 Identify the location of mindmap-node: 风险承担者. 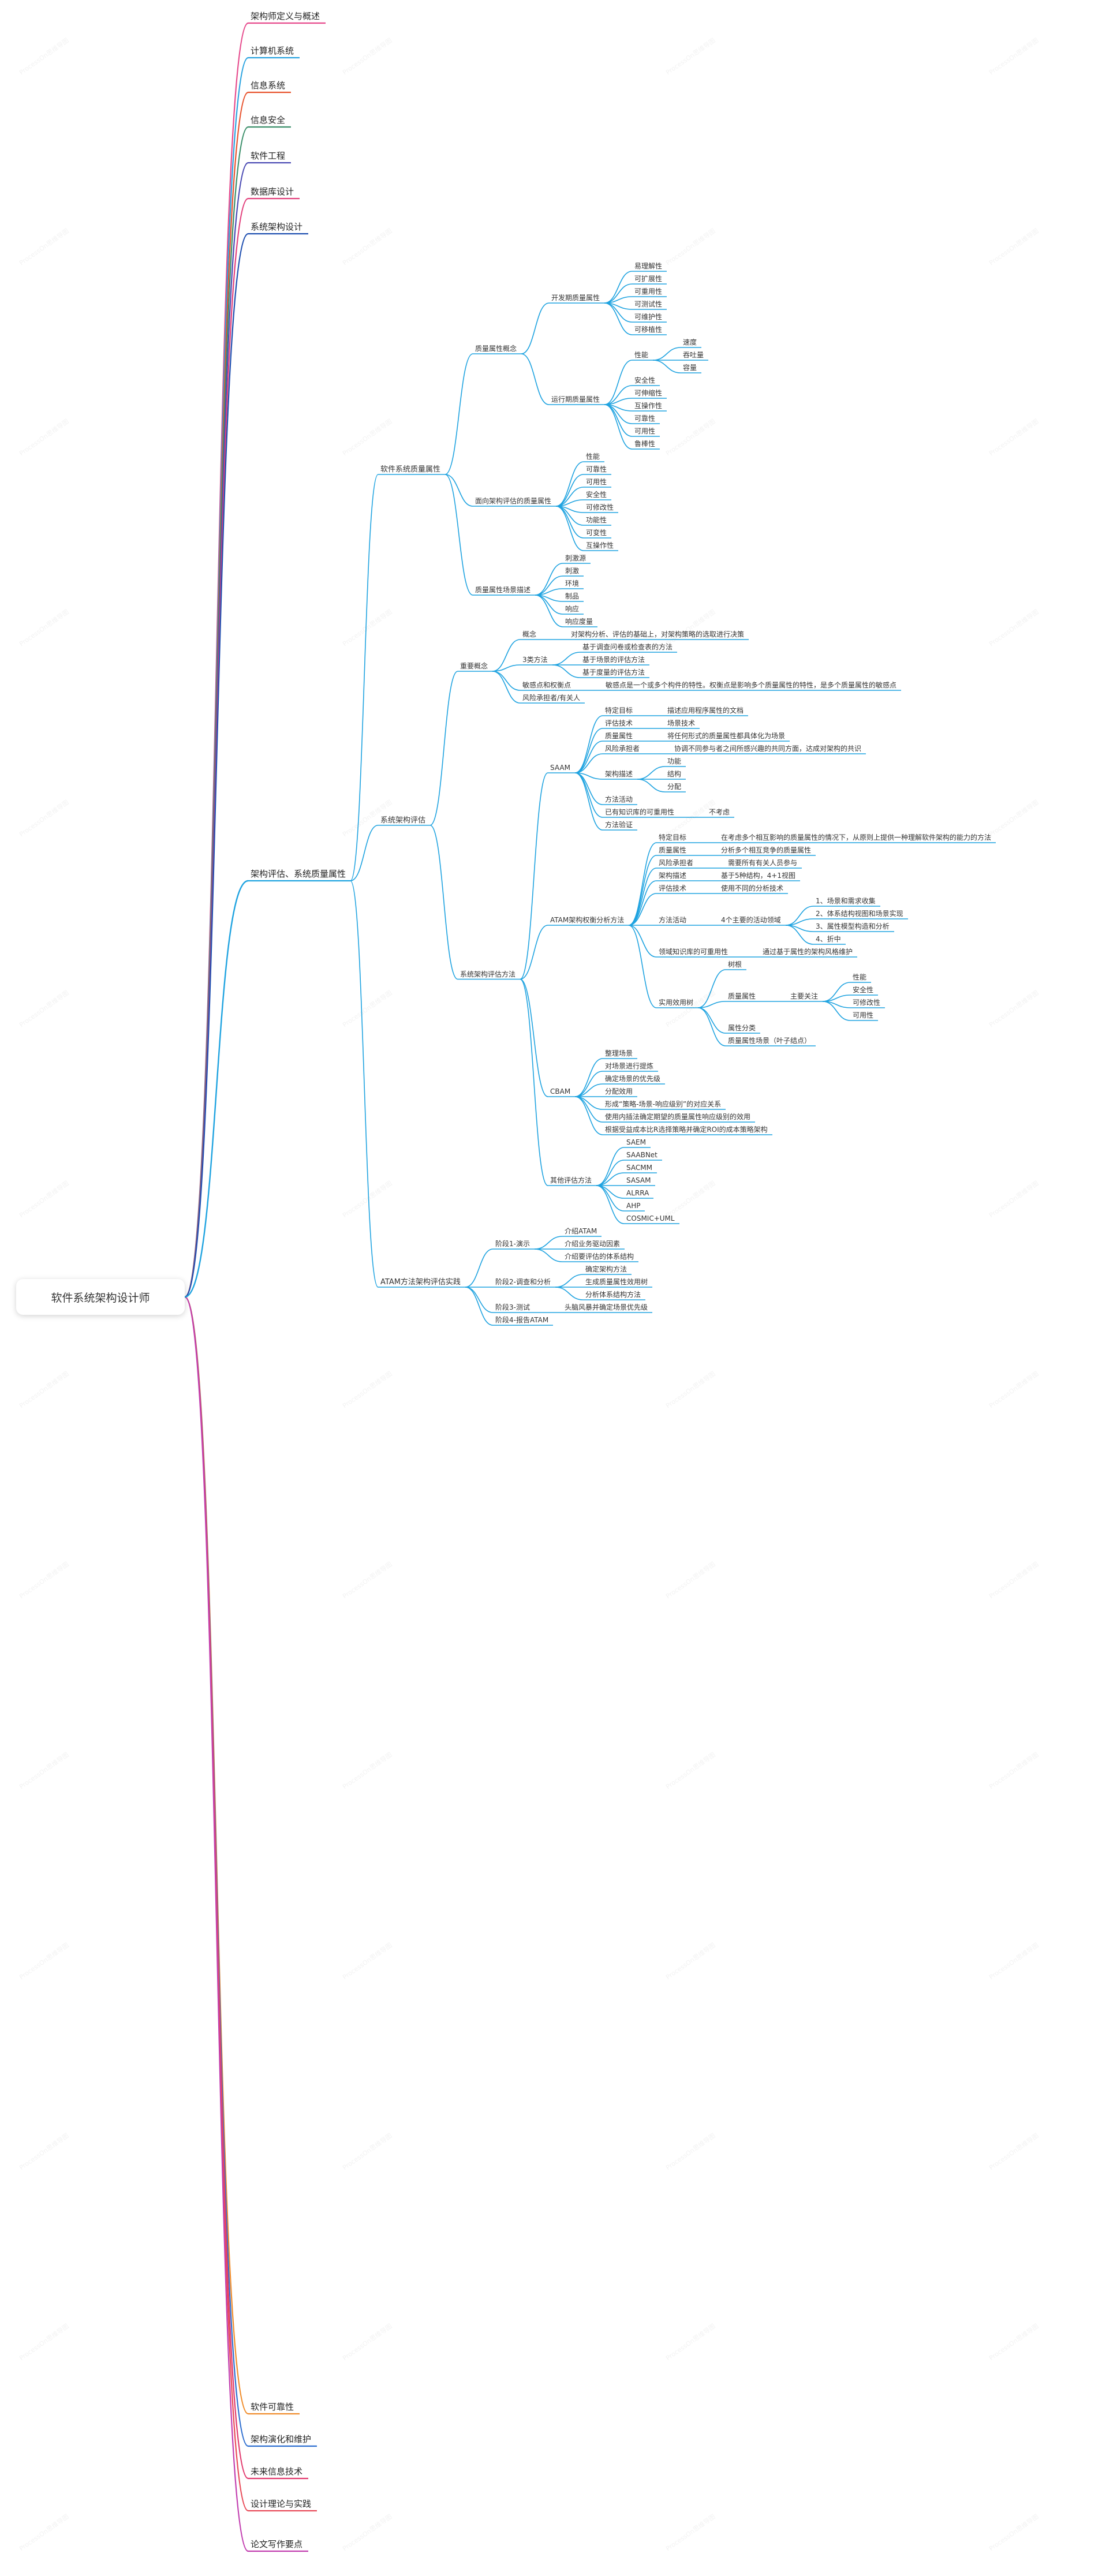
(676, 863).